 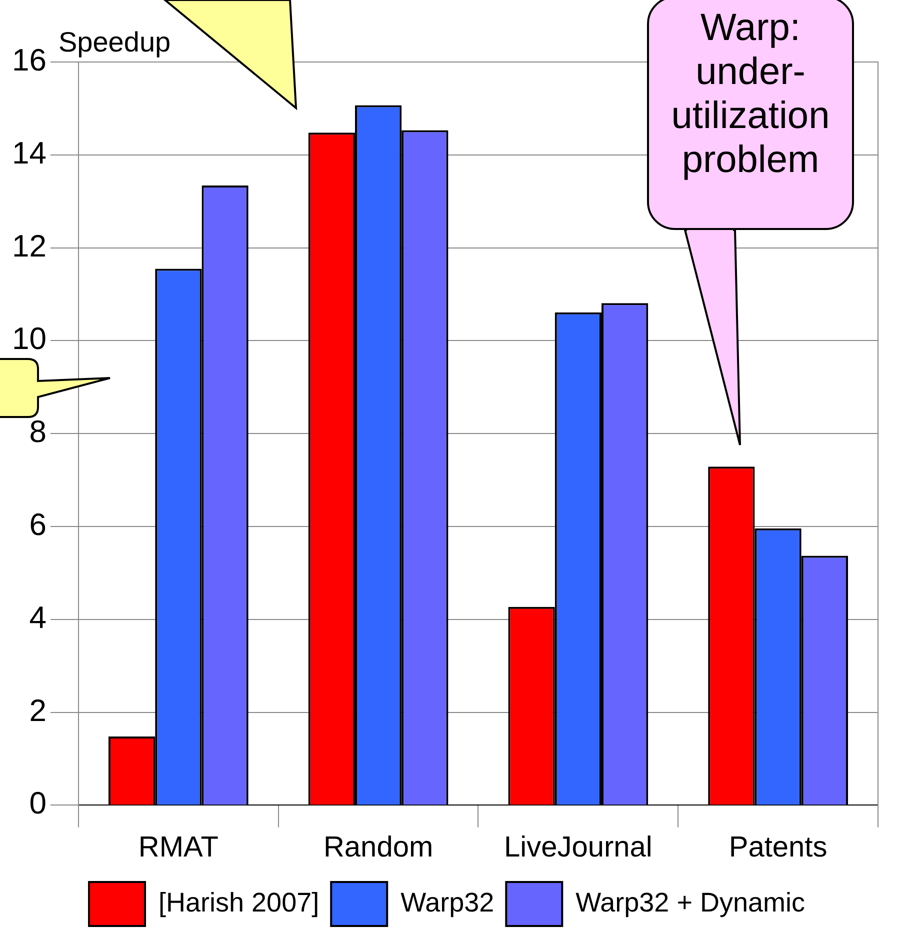 What do you see at coordinates (37, 710) in the screenshot?
I see `y-tick-label: 2` at bounding box center [37, 710].